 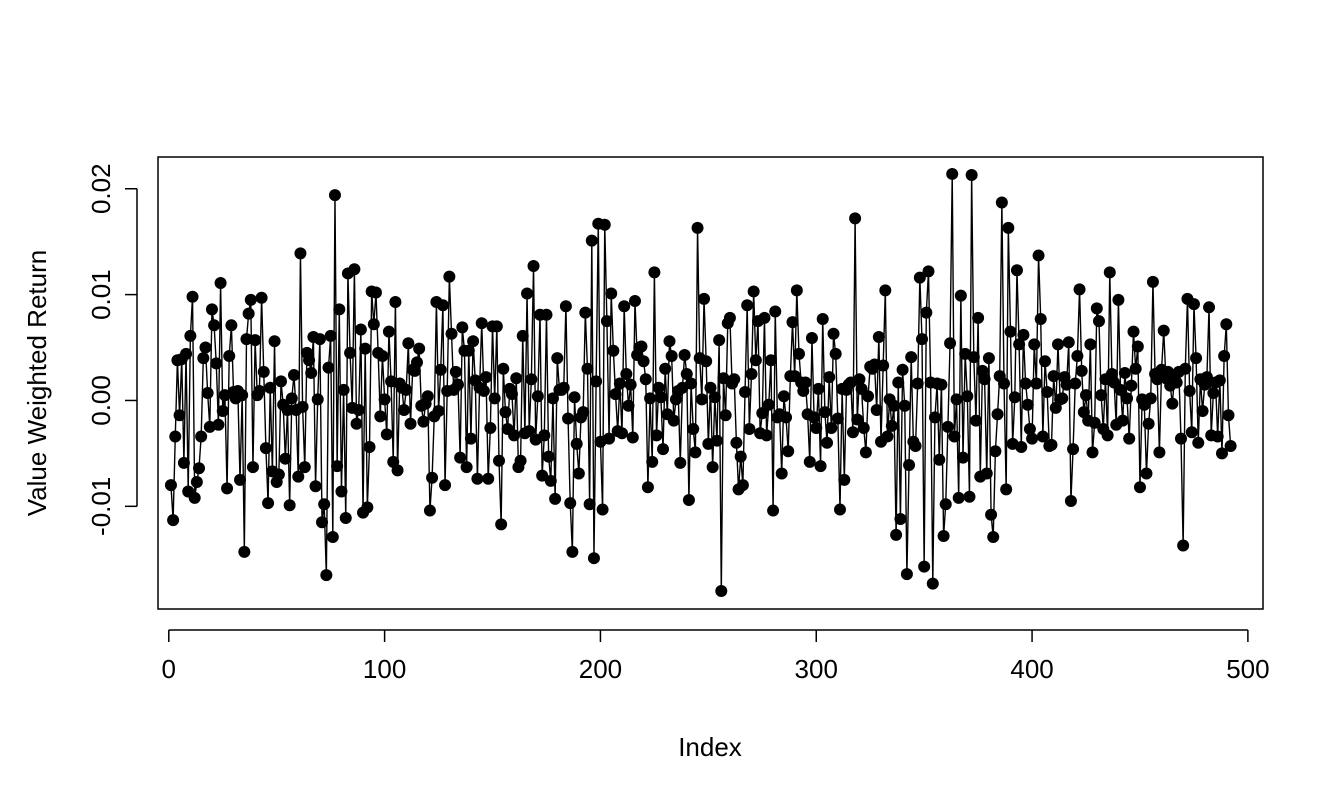 What do you see at coordinates (816, 669) in the screenshot?
I see `x-tick-label: 300` at bounding box center [816, 669].